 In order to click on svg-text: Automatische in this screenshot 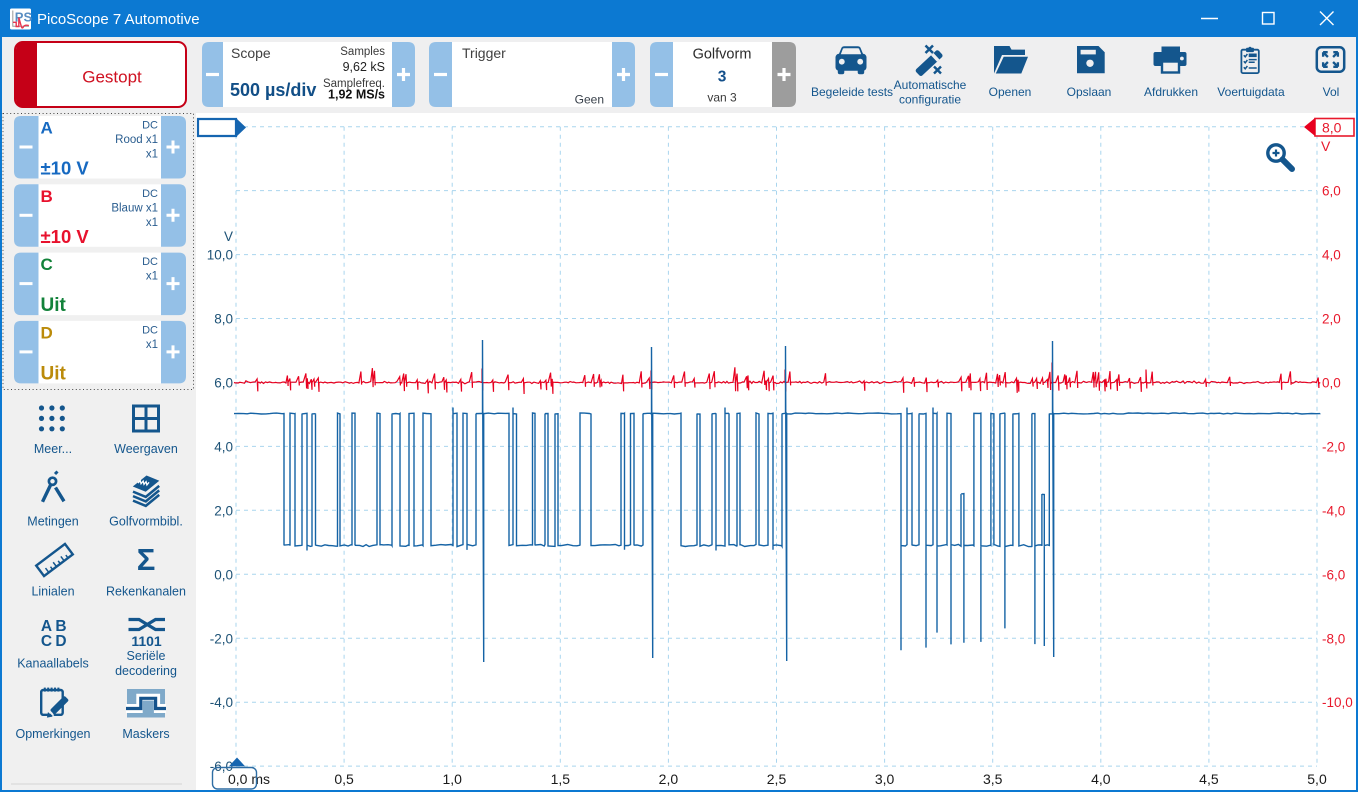, I will do `click(930, 85)`.